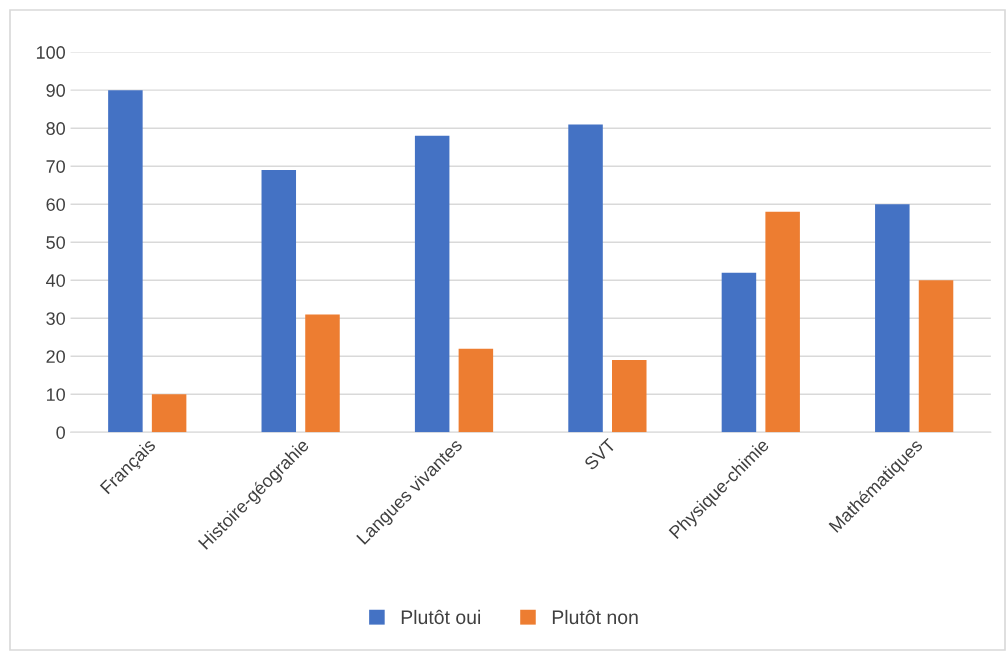  Describe the element at coordinates (595, 617) in the screenshot. I see `legend-label: Plutôt non` at that location.